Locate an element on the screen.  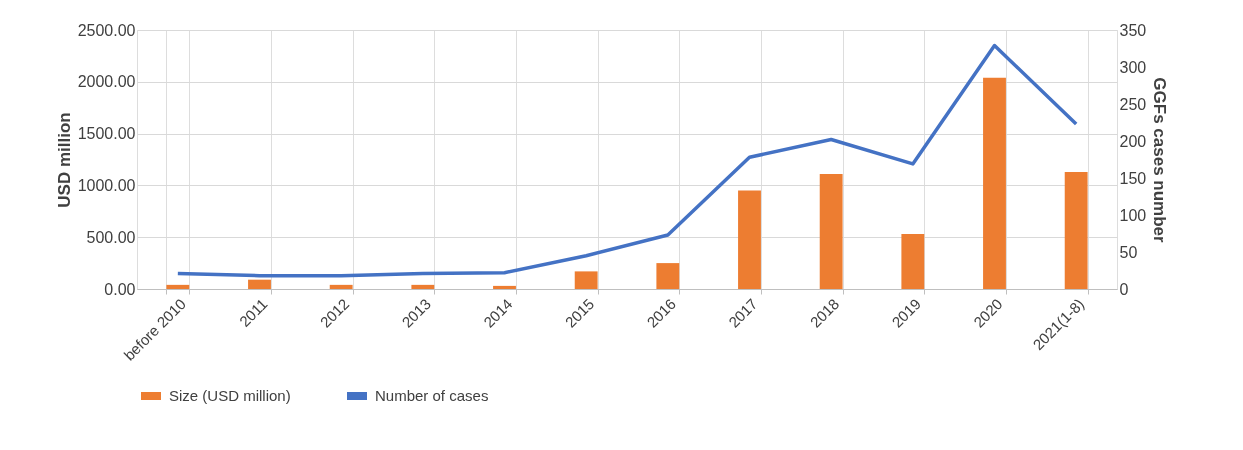
y2-tick-label: 100 is located at coordinates (1133, 215).